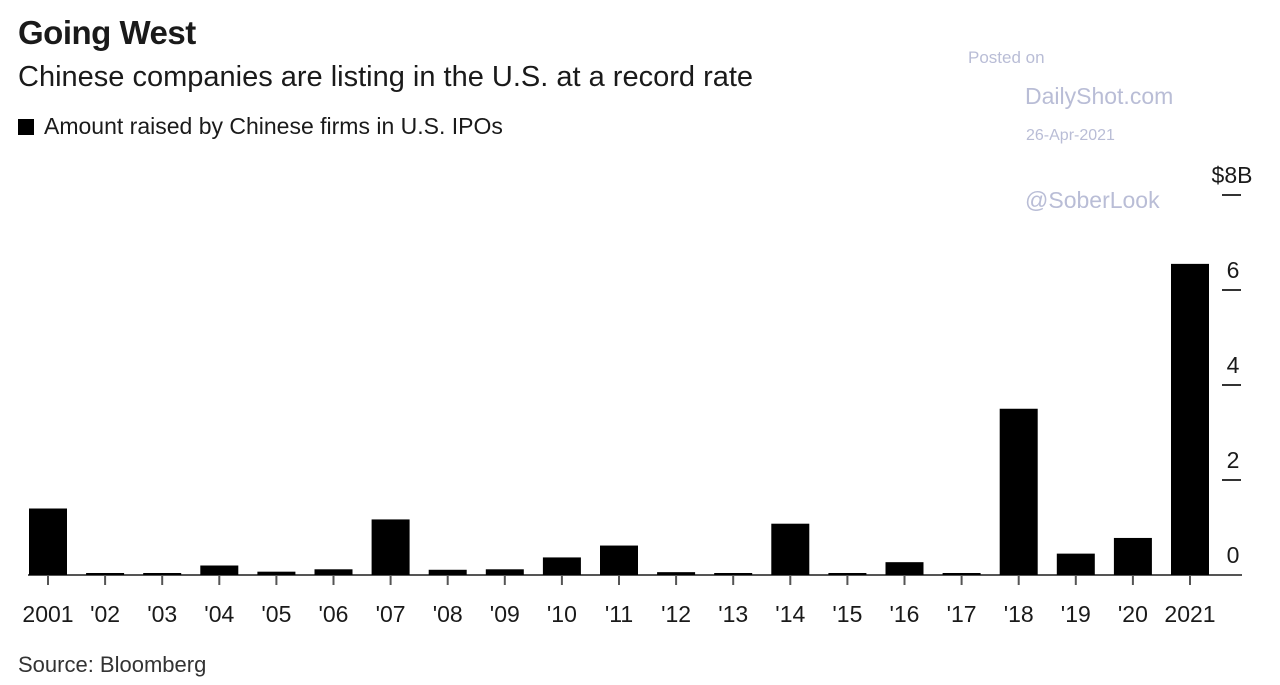  What do you see at coordinates (505, 614) in the screenshot?
I see `x-tick-label-8: '09` at bounding box center [505, 614].